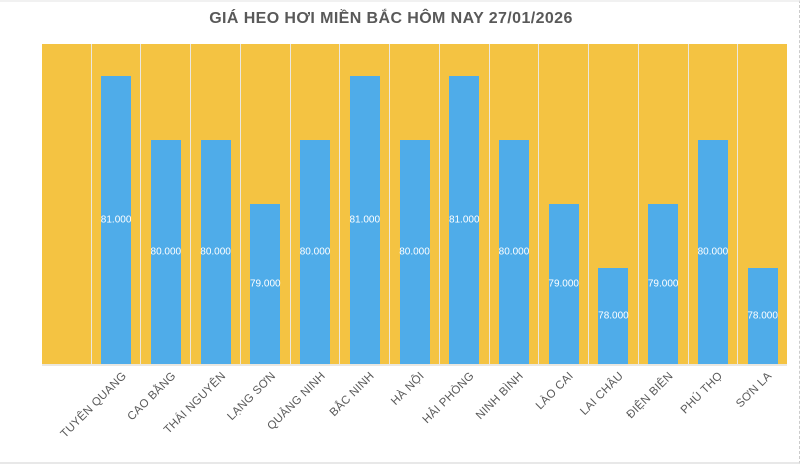 The image size is (800, 464). I want to click on bar-quảng-ninh: 80.000, so click(315, 252).